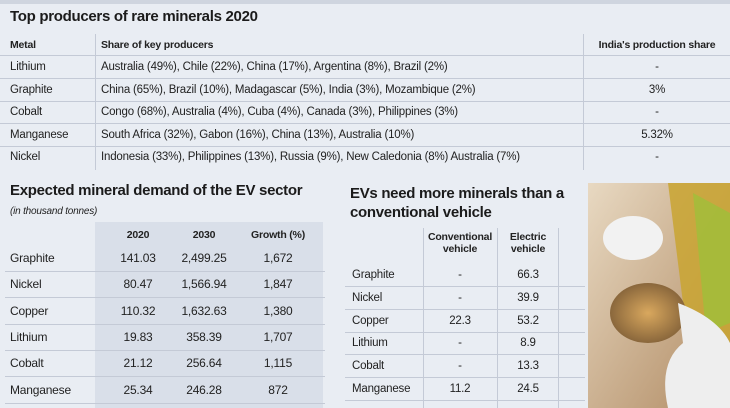  I want to click on demand-value: 21.12, so click(138, 363).